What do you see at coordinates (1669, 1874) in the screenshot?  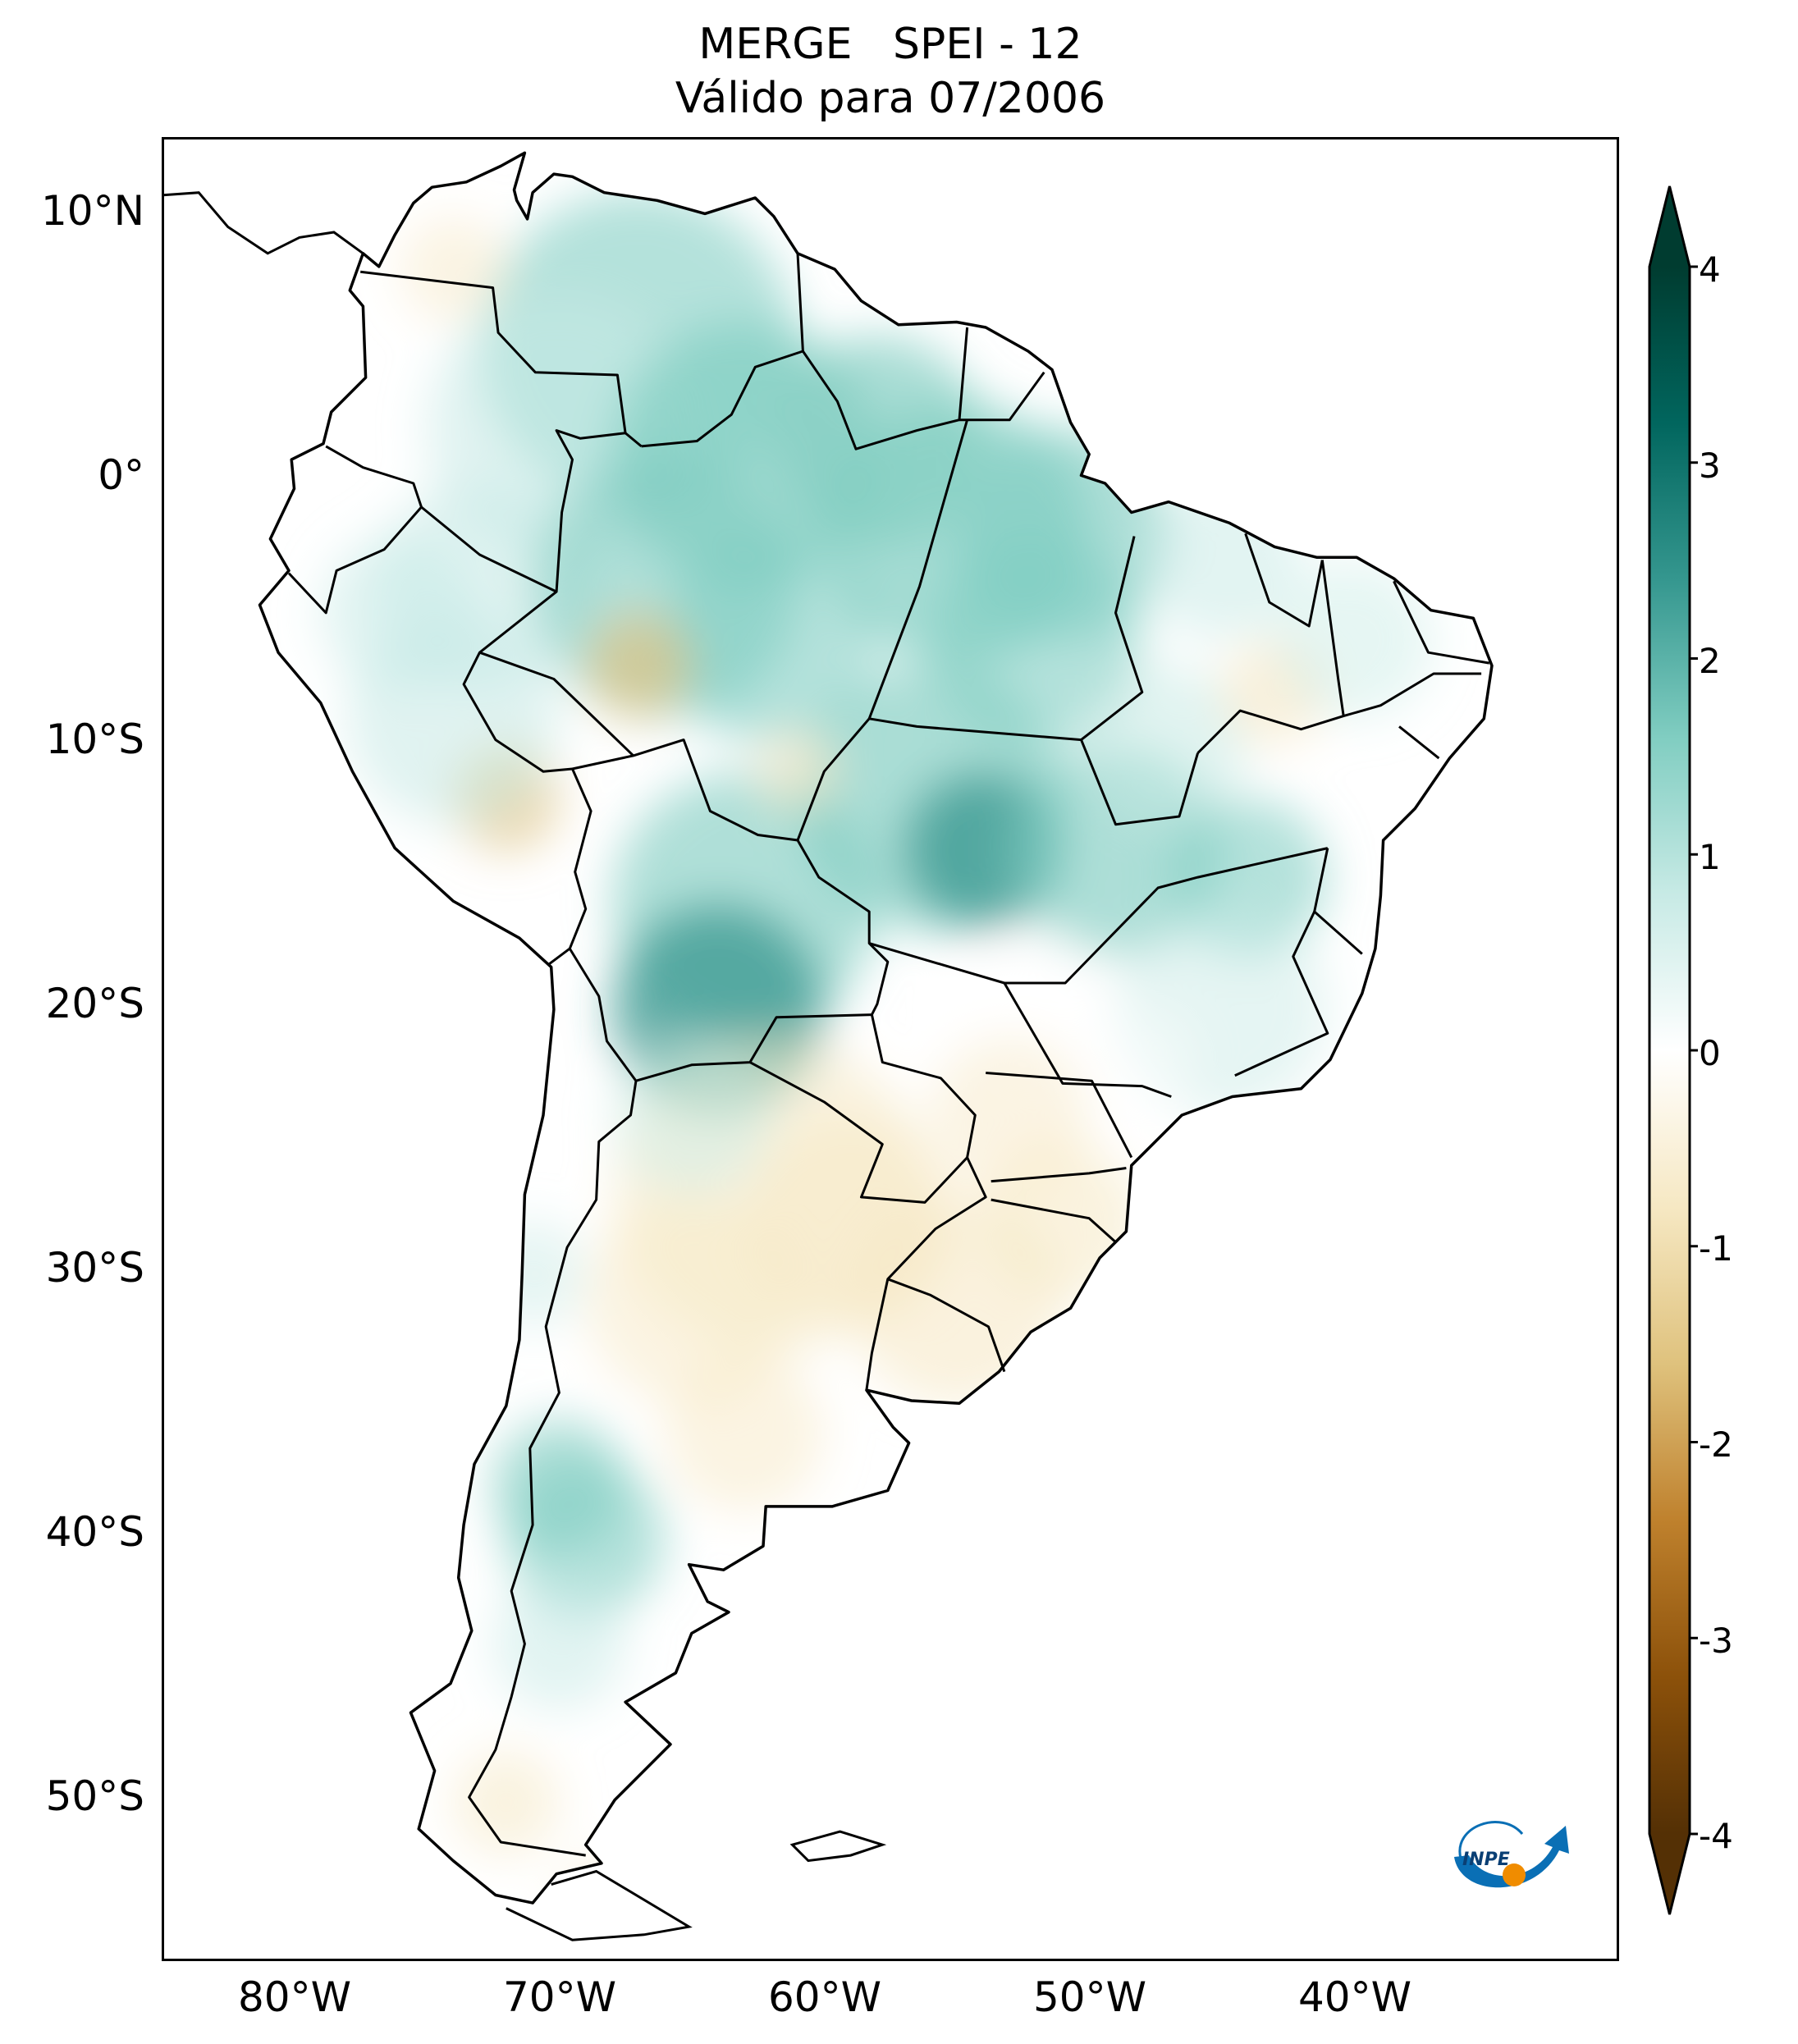 I see `colorbar-extend-min` at bounding box center [1669, 1874].